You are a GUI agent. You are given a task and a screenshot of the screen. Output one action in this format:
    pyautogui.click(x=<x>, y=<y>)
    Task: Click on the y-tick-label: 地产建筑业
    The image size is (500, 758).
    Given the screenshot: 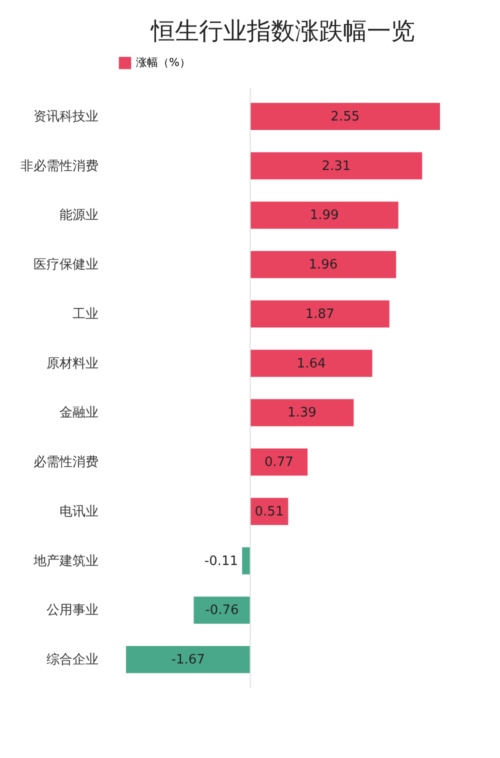 What is the action you would take?
    pyautogui.click(x=65, y=561)
    